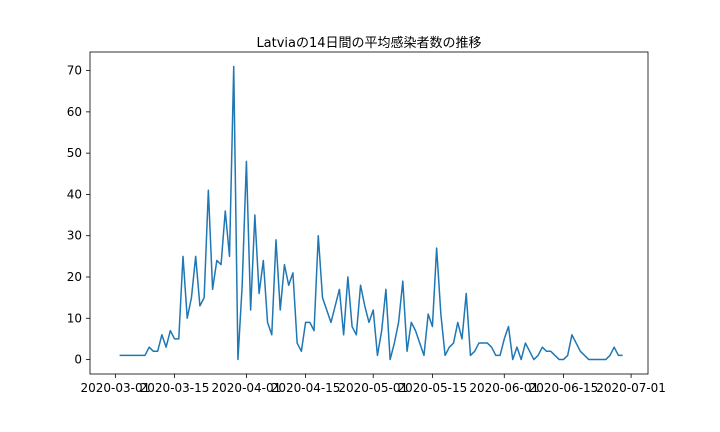  What do you see at coordinates (74, 71) in the screenshot?
I see `y-tick-label: 70` at bounding box center [74, 71].